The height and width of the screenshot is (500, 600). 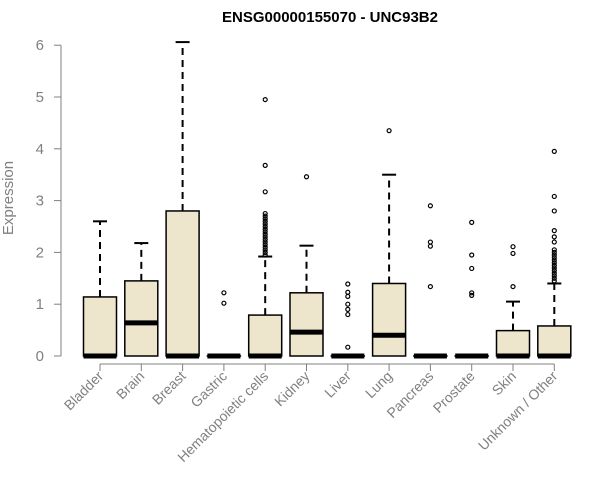 I want to click on y-tick-label: 3, so click(x=40, y=201).